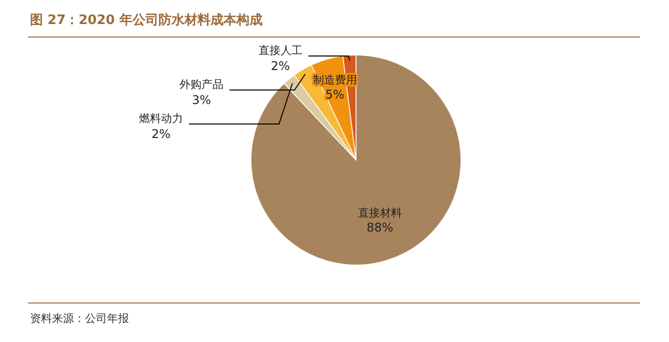 This screenshot has width=669, height=342. What do you see at coordinates (202, 84) in the screenshot?
I see `slice-label: 外购产品` at bounding box center [202, 84].